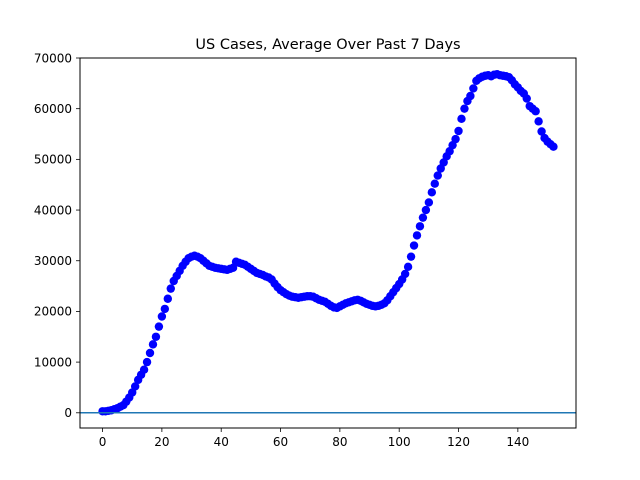 Image resolution: width=640 pixels, height=480 pixels. I want to click on x-tick-label: 100, so click(399, 442).